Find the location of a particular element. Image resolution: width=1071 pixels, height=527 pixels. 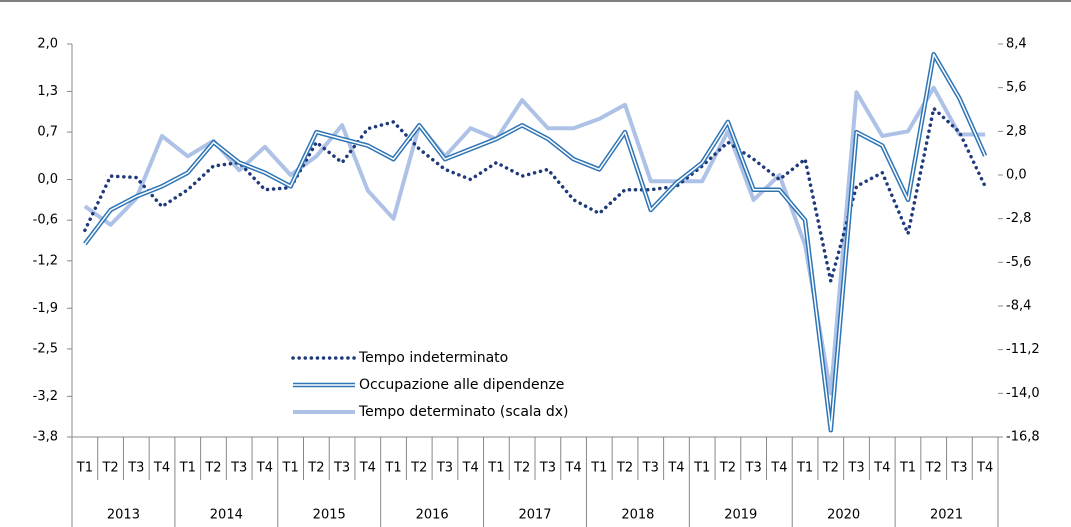

y-tick-label: -2,5 is located at coordinates (45, 348).